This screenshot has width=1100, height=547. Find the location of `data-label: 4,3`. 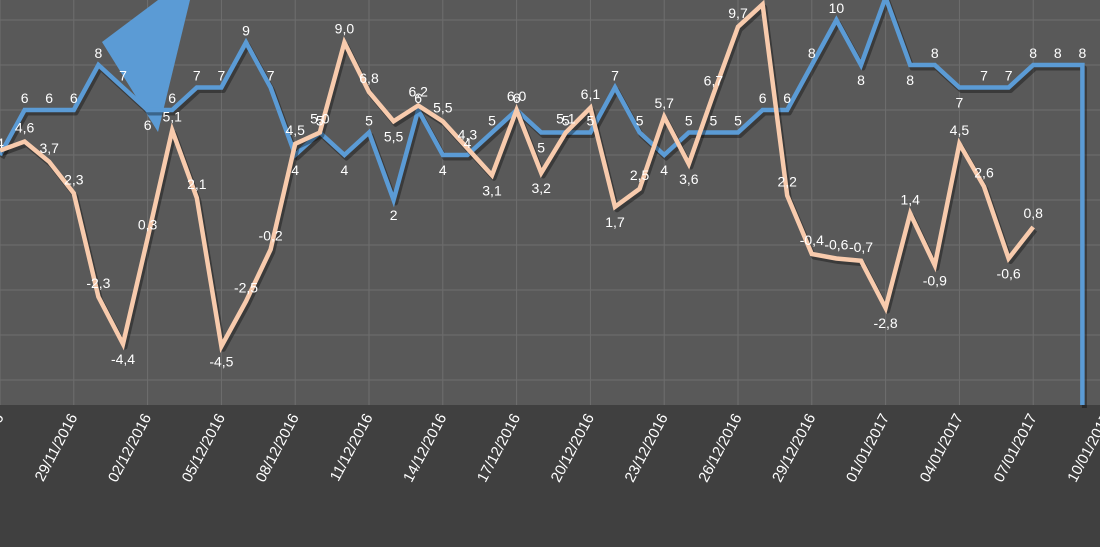

data-label: 4,3 is located at coordinates (468, 134).